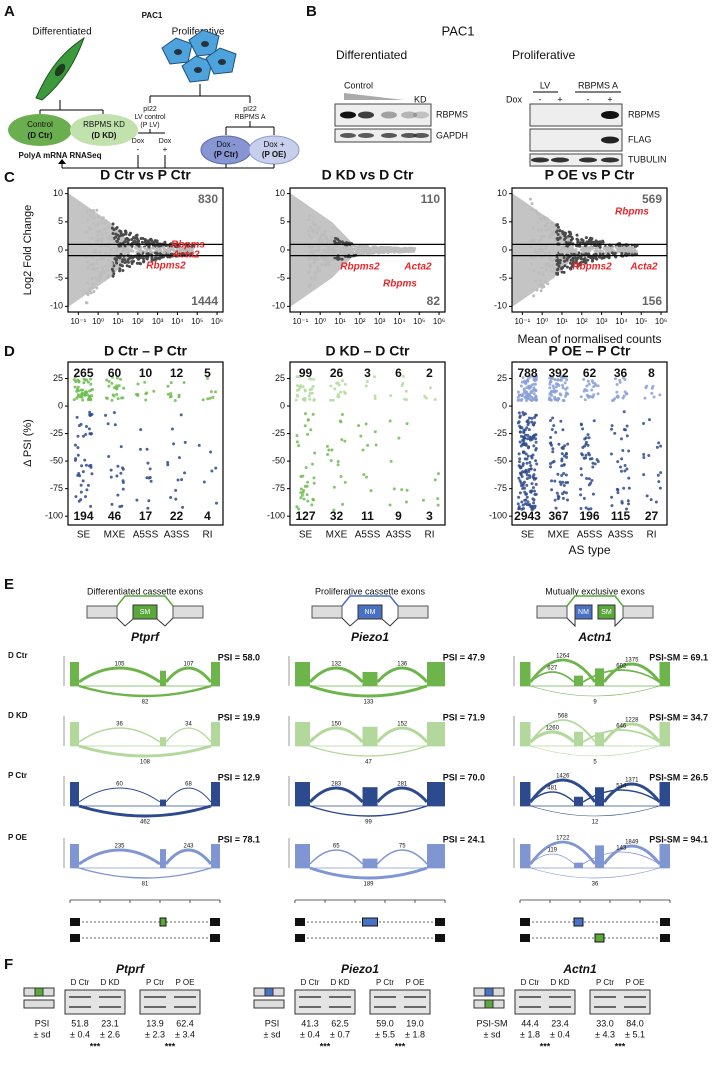  Describe the element at coordinates (621, 535) in the screenshot. I see `x-tick-label: A3SS` at that location.